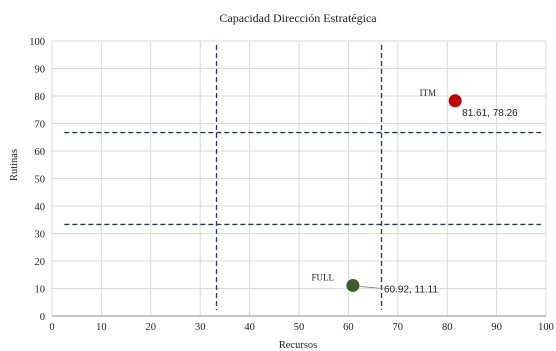 This screenshot has height=351, width=556. What do you see at coordinates (200, 327) in the screenshot?
I see `x-tick-label: 30` at bounding box center [200, 327].